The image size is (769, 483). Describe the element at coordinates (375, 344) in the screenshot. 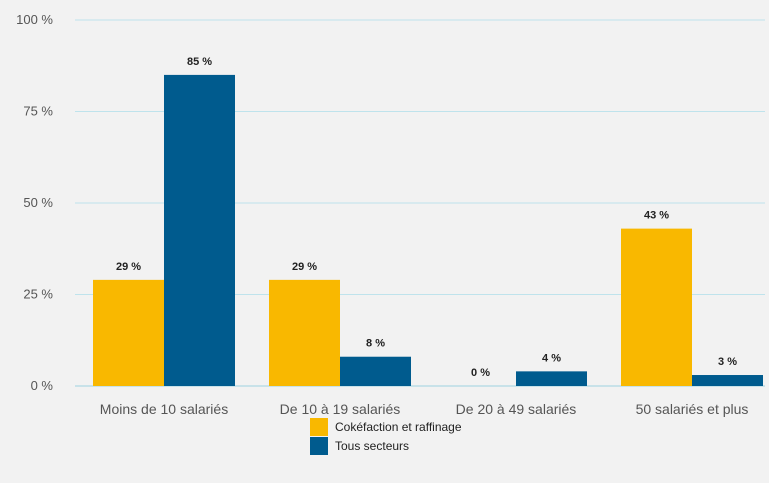

I see `data-label: 8 %` at that location.